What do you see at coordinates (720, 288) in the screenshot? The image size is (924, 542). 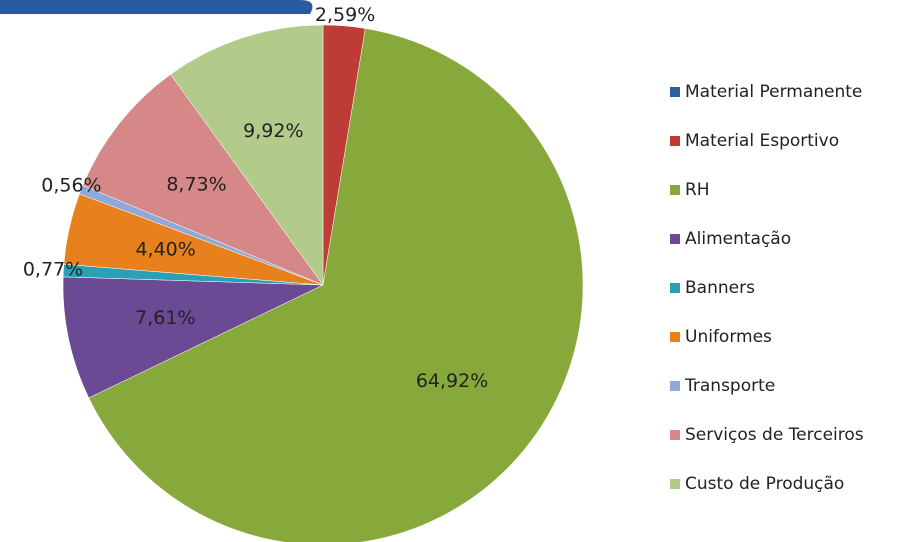 I see `legend-label: Banners` at bounding box center [720, 288].